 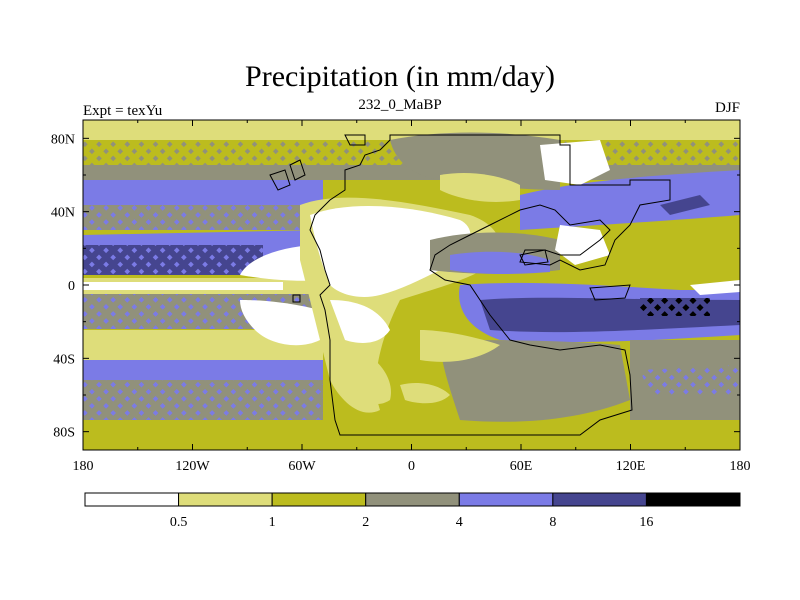 I want to click on season-label: DJF, so click(x=727, y=108).